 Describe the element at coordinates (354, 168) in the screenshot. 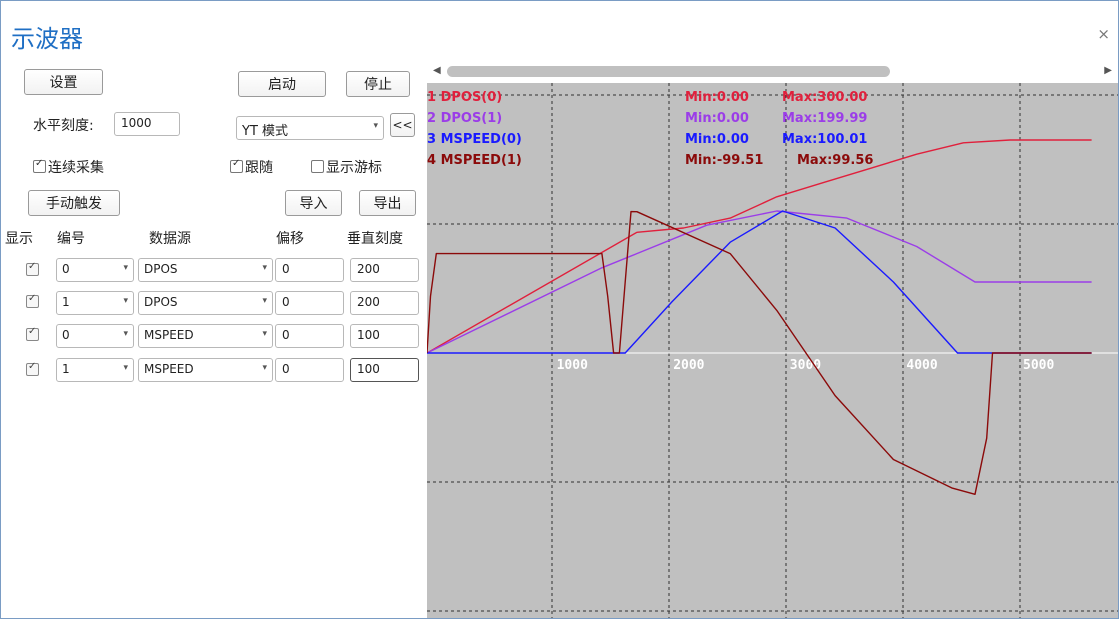

I see `show-cursor-label: 显示游标` at that location.